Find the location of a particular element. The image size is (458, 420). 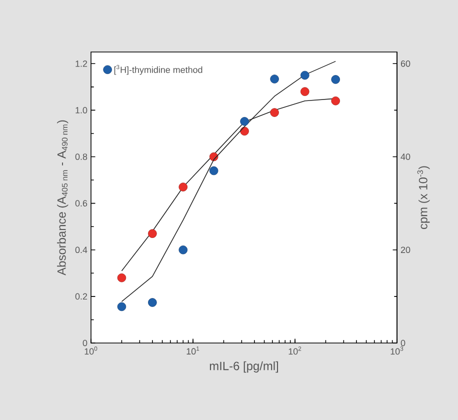

y2-tick-label: 40 is located at coordinates (405, 157).